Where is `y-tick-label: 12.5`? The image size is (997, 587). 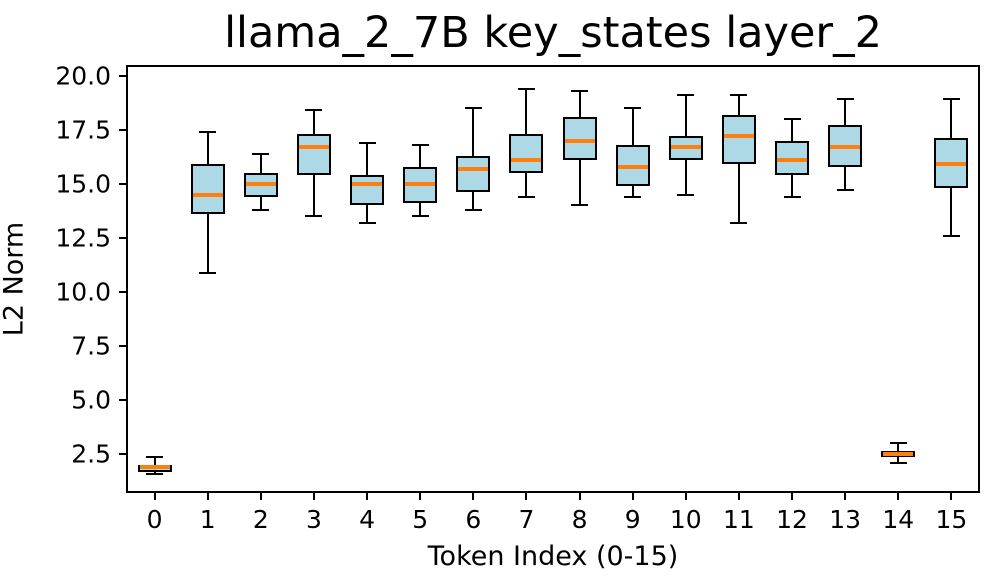
y-tick-label: 12.5 is located at coordinates (83, 238).